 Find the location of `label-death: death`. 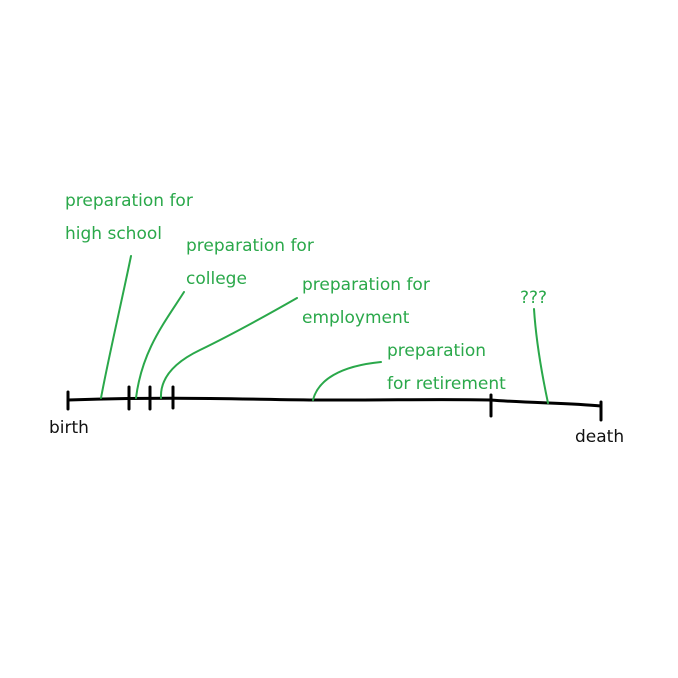

label-death: death is located at coordinates (599, 437).